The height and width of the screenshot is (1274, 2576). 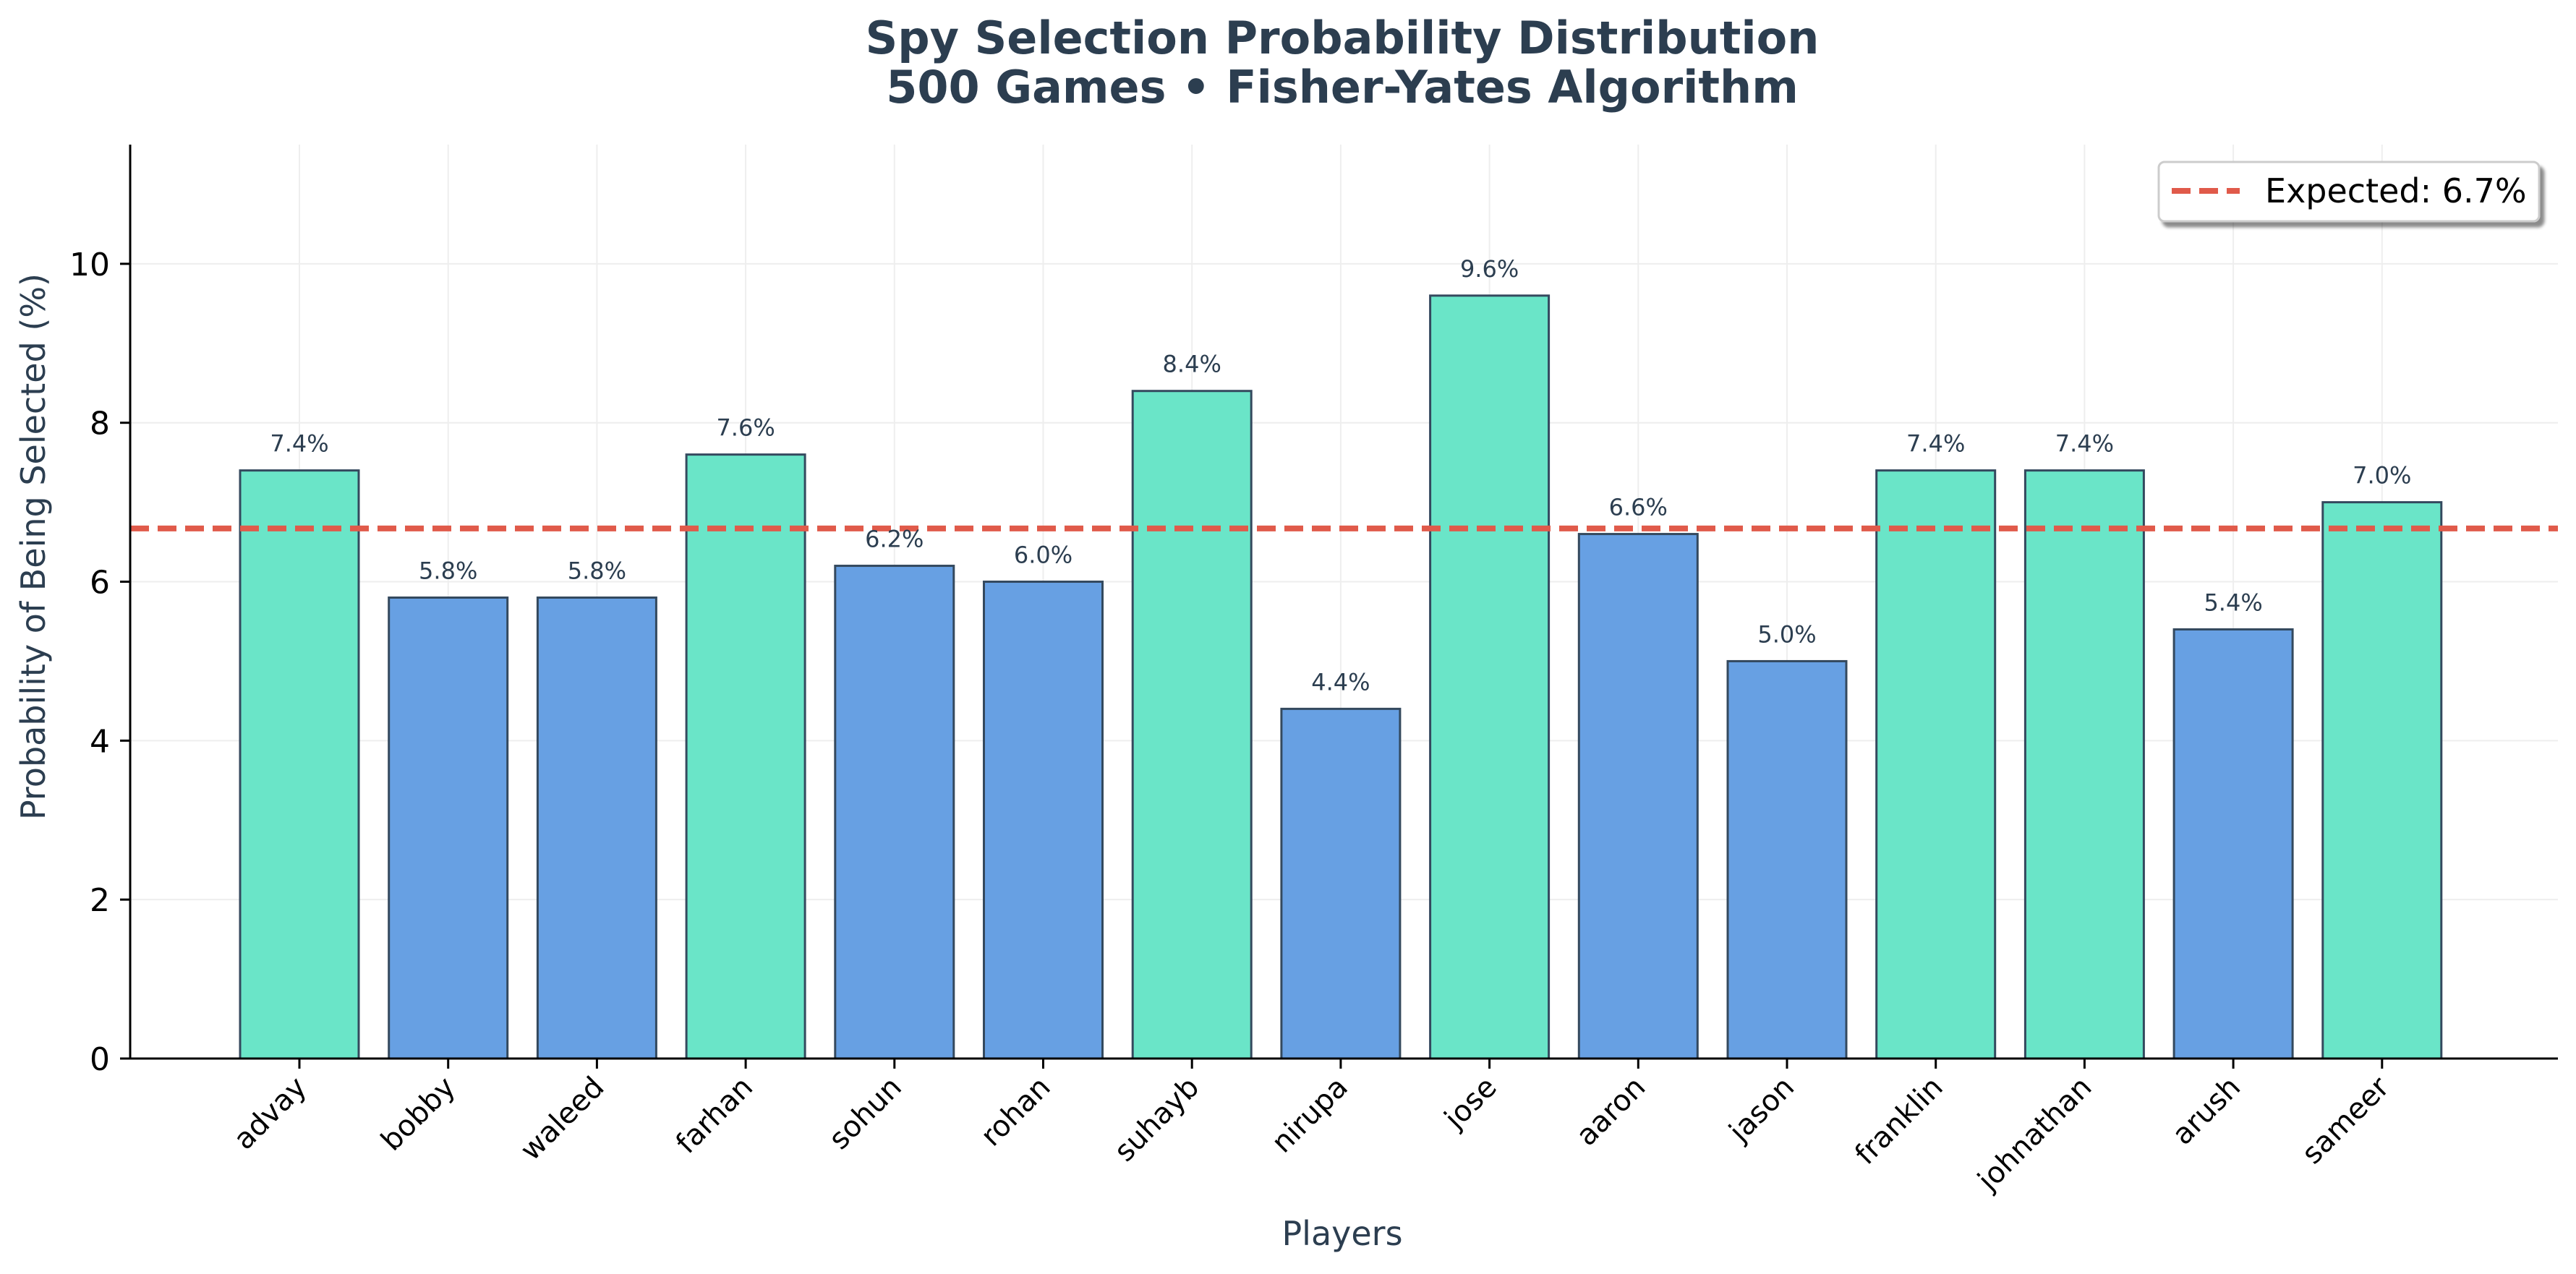 I want to click on bar-aaron, so click(x=1638, y=797).